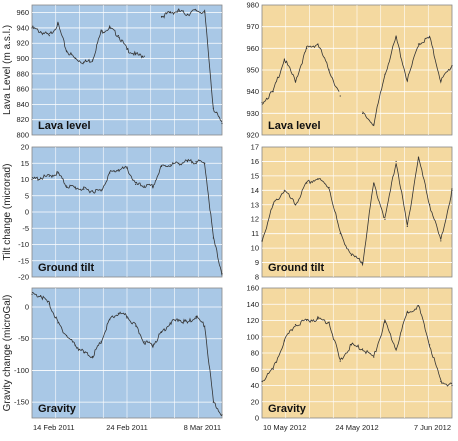 This screenshot has width=458, height=441. I want to click on y-tick-label: 11, so click(255, 233).